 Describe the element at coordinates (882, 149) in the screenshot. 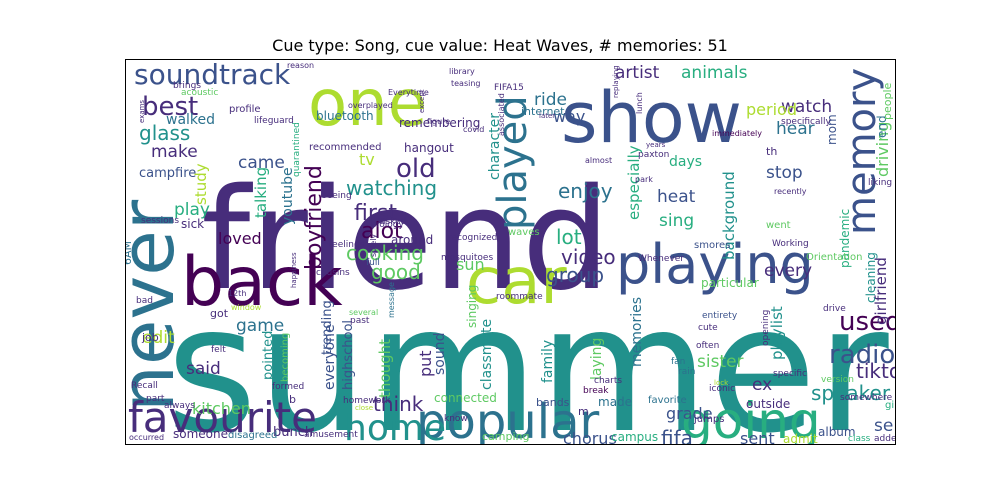

I see `word-driving: driving` at that location.